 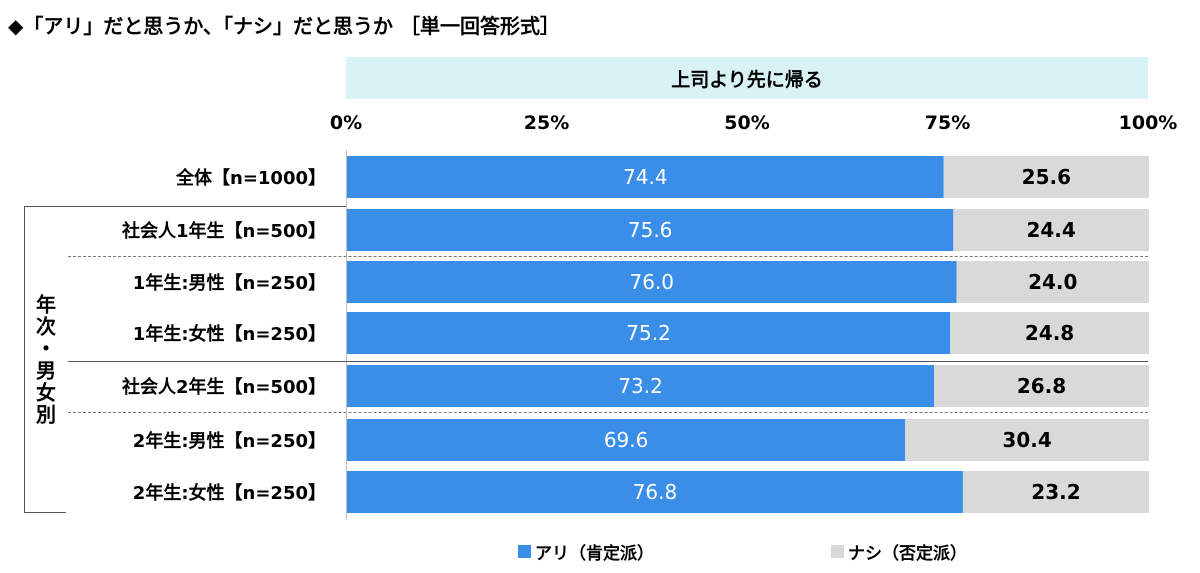 I want to click on row-label: 2年生:女性【n=250】, so click(x=229, y=493).